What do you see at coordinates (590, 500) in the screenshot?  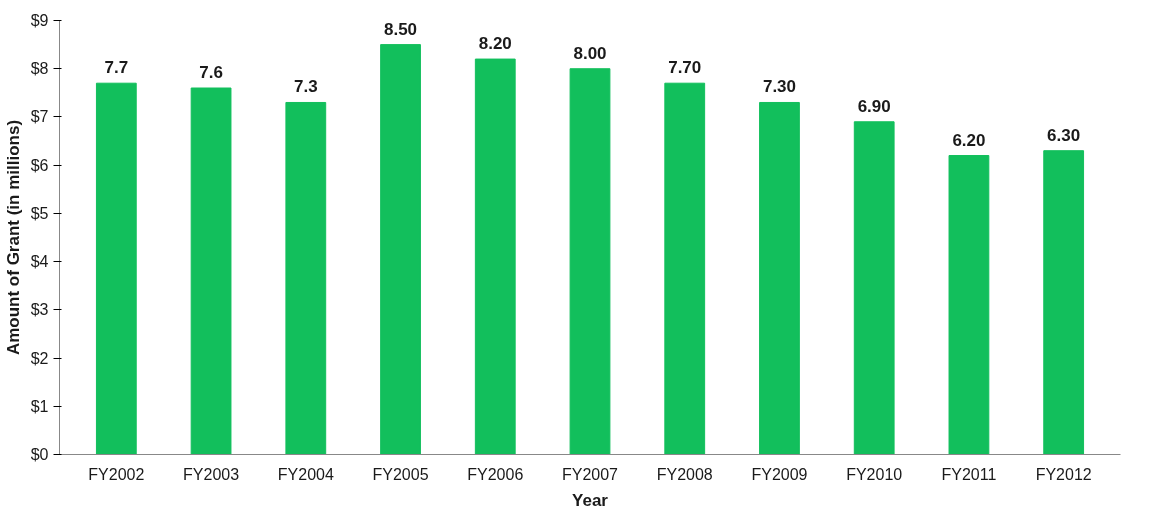 I see `x-axis-title: Year` at bounding box center [590, 500].